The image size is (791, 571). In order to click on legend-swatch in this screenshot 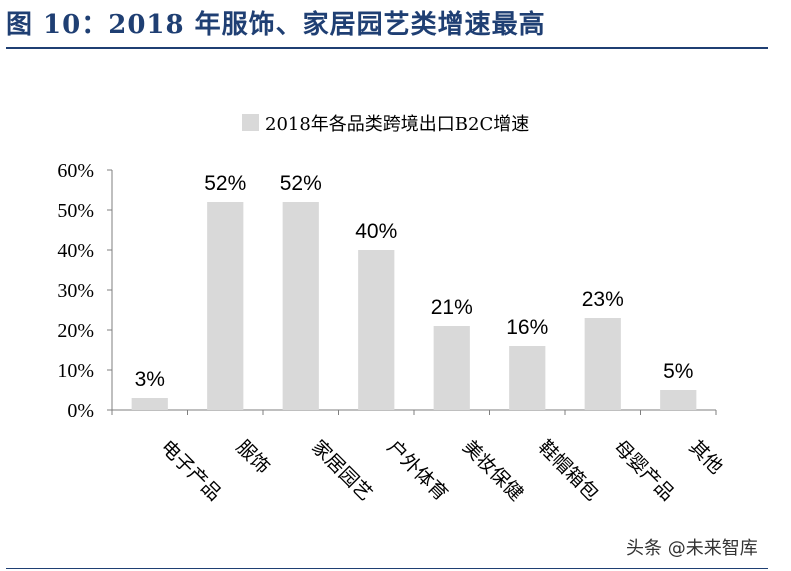, I will do `click(250, 122)`.